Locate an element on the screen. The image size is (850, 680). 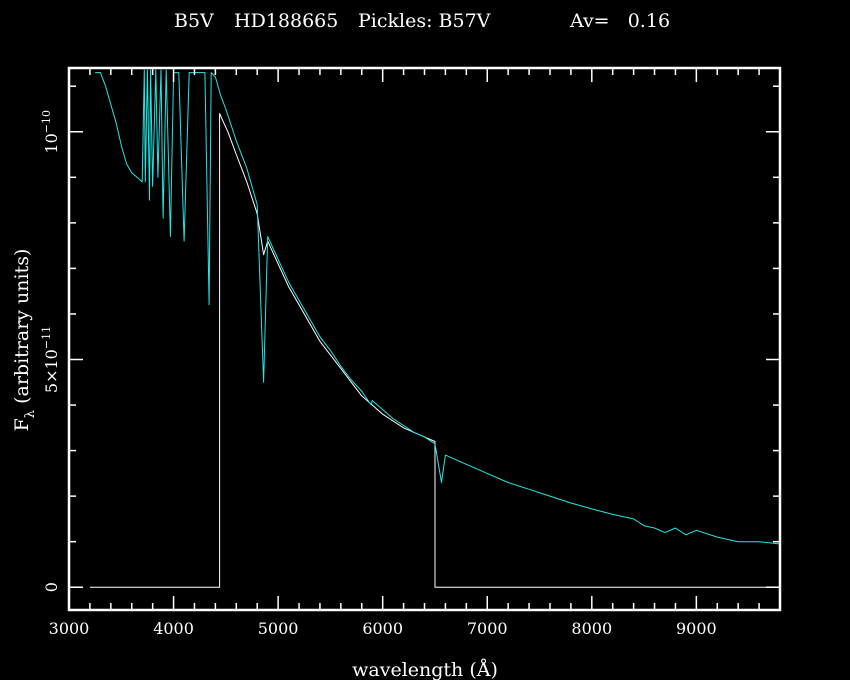
x-tick-label: 3000 is located at coordinates (69, 628).